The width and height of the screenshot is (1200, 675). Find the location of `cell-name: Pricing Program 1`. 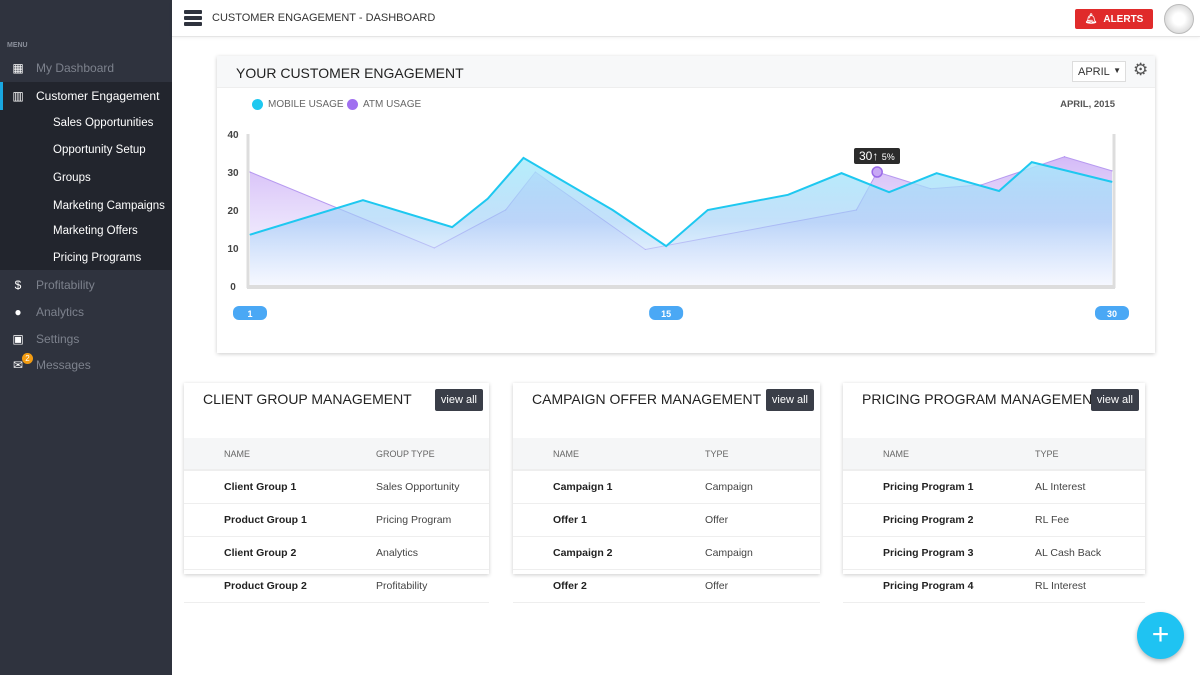

cell-name: Pricing Program 1 is located at coordinates (928, 487).